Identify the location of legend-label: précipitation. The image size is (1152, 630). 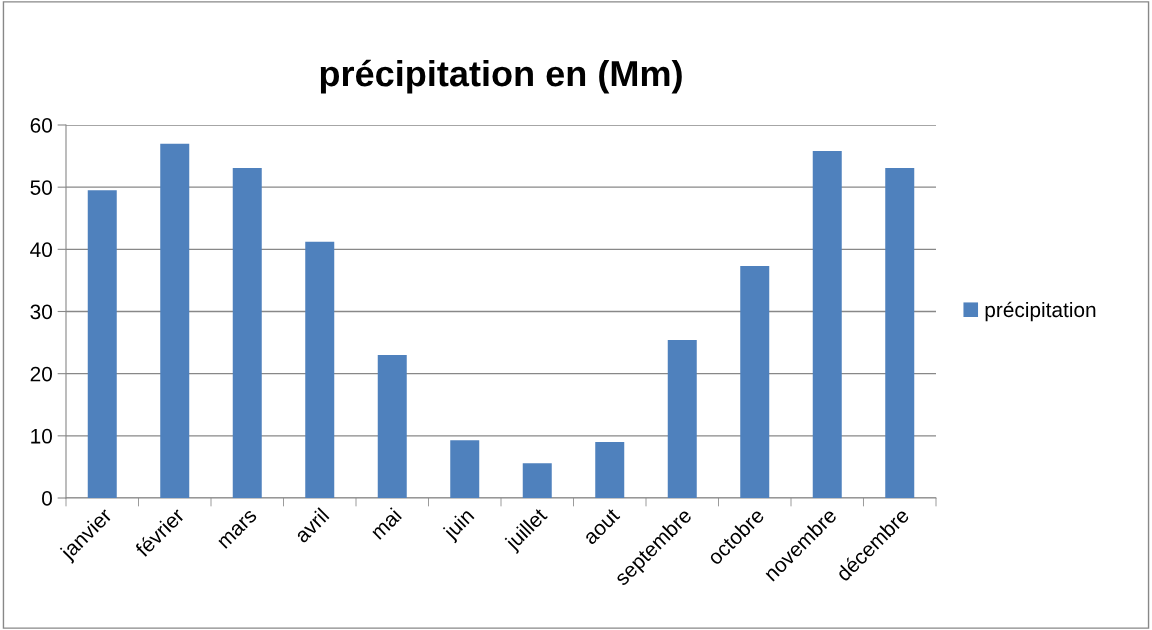
(1040, 311).